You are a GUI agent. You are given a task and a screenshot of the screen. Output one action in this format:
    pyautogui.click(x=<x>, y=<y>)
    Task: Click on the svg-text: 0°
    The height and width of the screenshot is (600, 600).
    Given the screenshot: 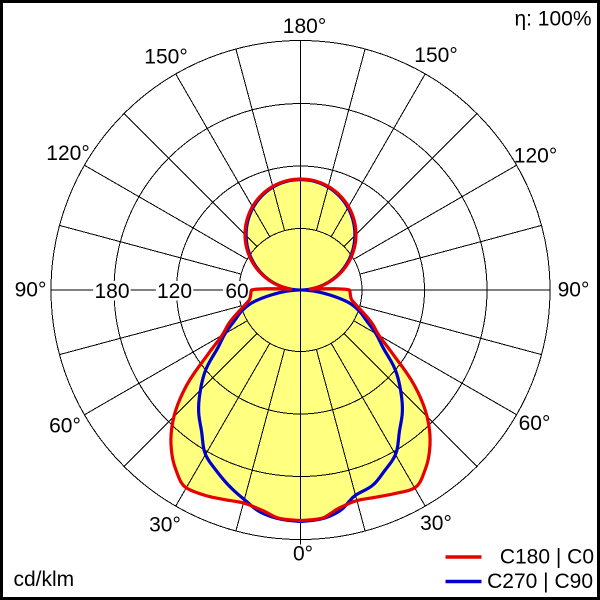 What is the action you would take?
    pyautogui.click(x=303, y=554)
    